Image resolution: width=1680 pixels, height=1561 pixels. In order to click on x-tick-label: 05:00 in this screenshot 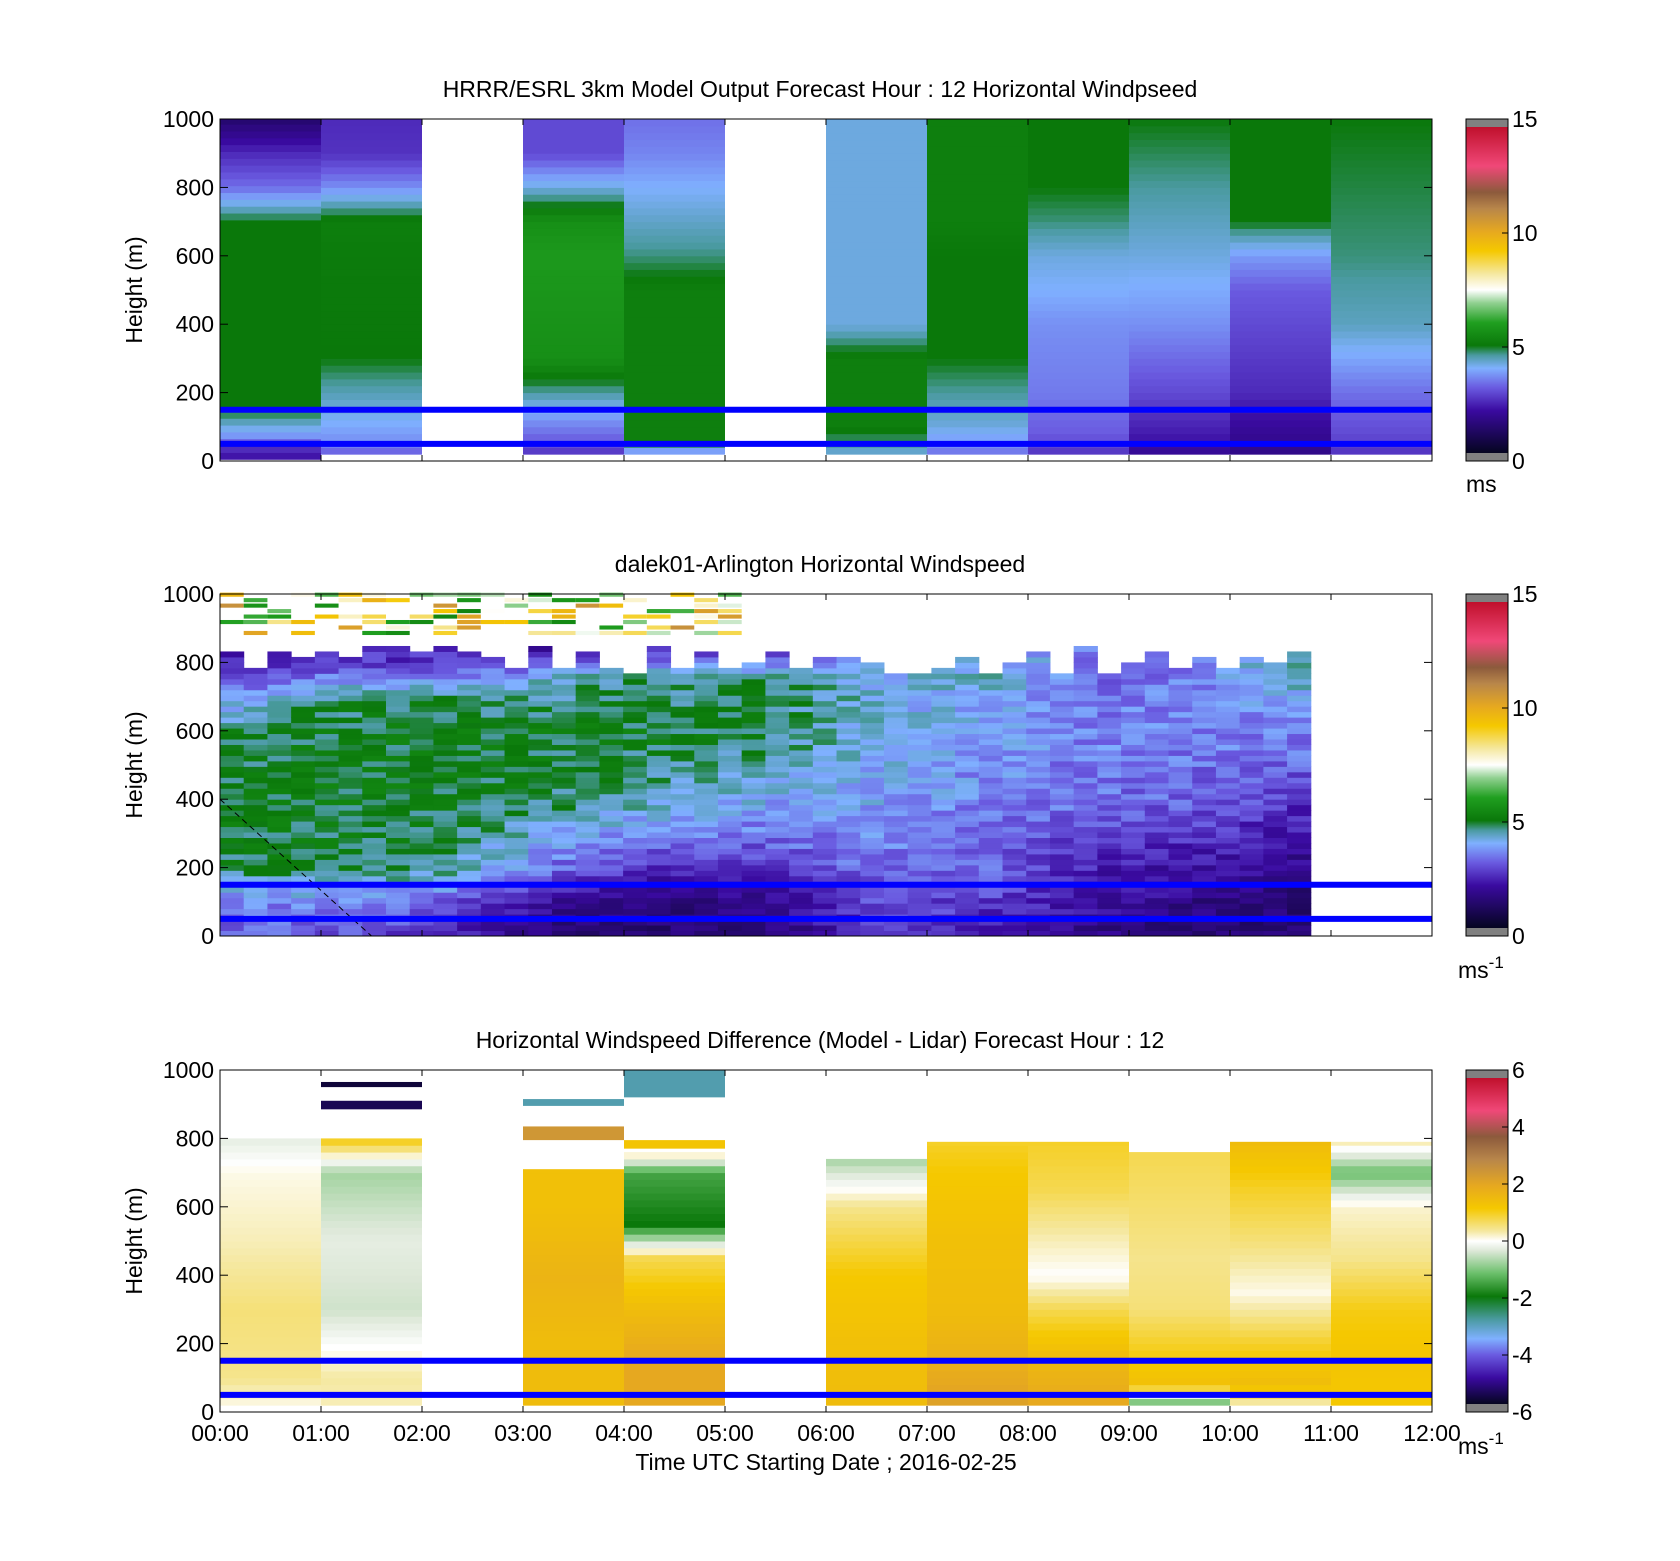, I will do `click(725, 1433)`.